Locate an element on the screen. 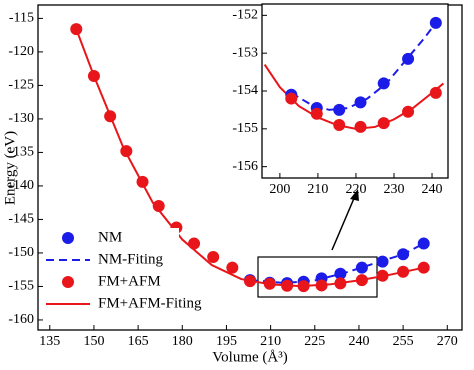  y-tick-label: -160 is located at coordinates (21, 319).